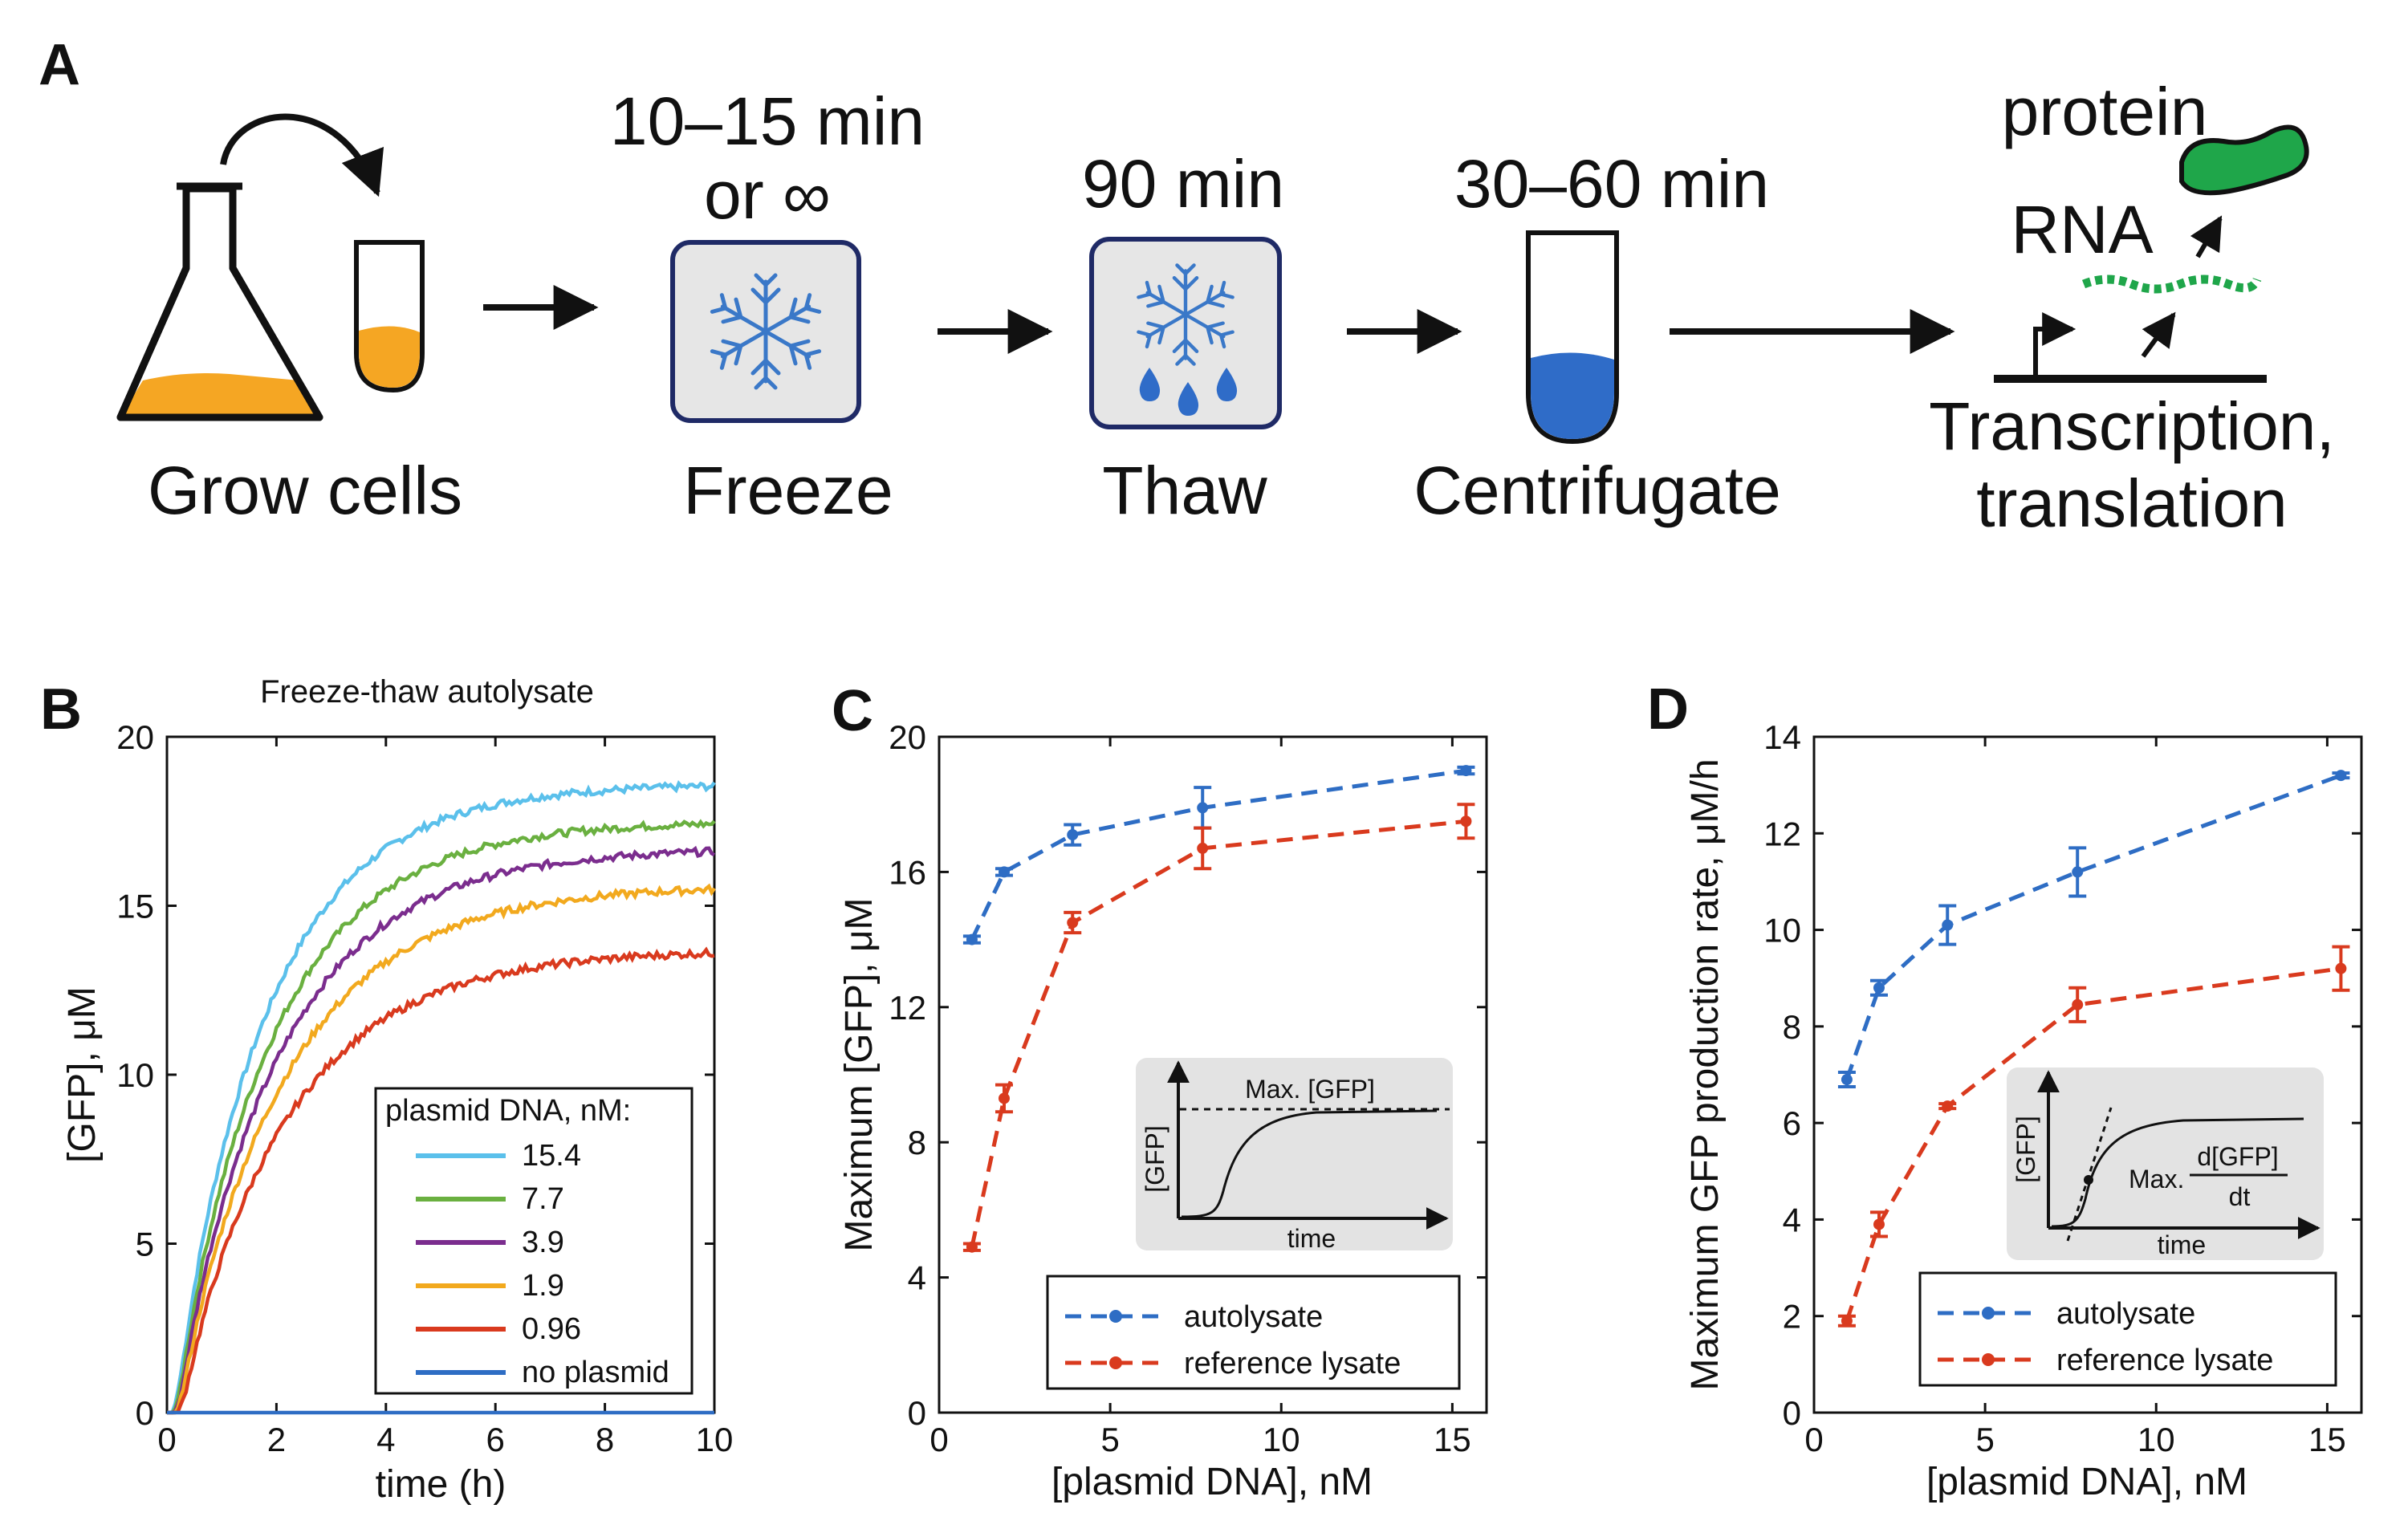 The width and height of the screenshot is (2408, 1533). I want to click on rna-icon, so click(2171, 284).